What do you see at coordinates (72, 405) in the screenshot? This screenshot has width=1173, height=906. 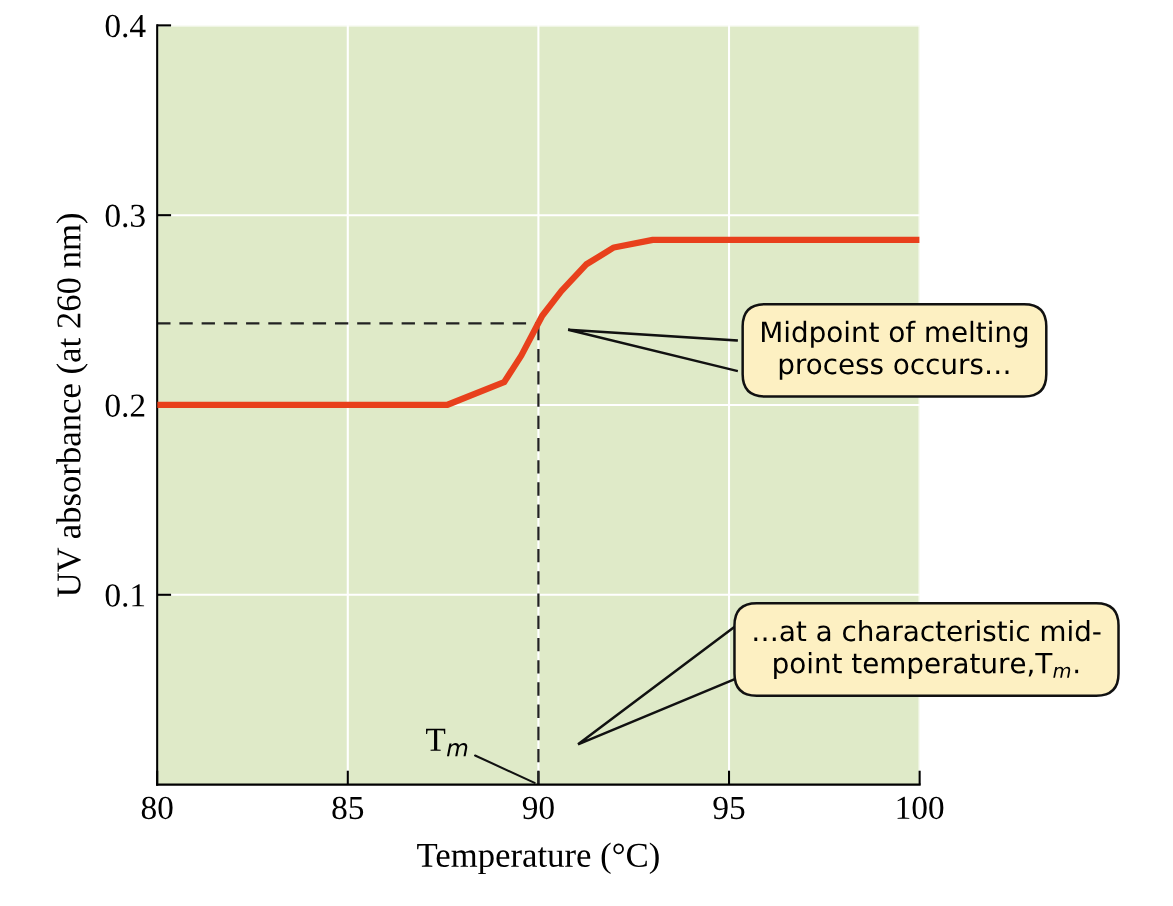 I see `y-axis-title: UV absorbance (at 260 nm)` at bounding box center [72, 405].